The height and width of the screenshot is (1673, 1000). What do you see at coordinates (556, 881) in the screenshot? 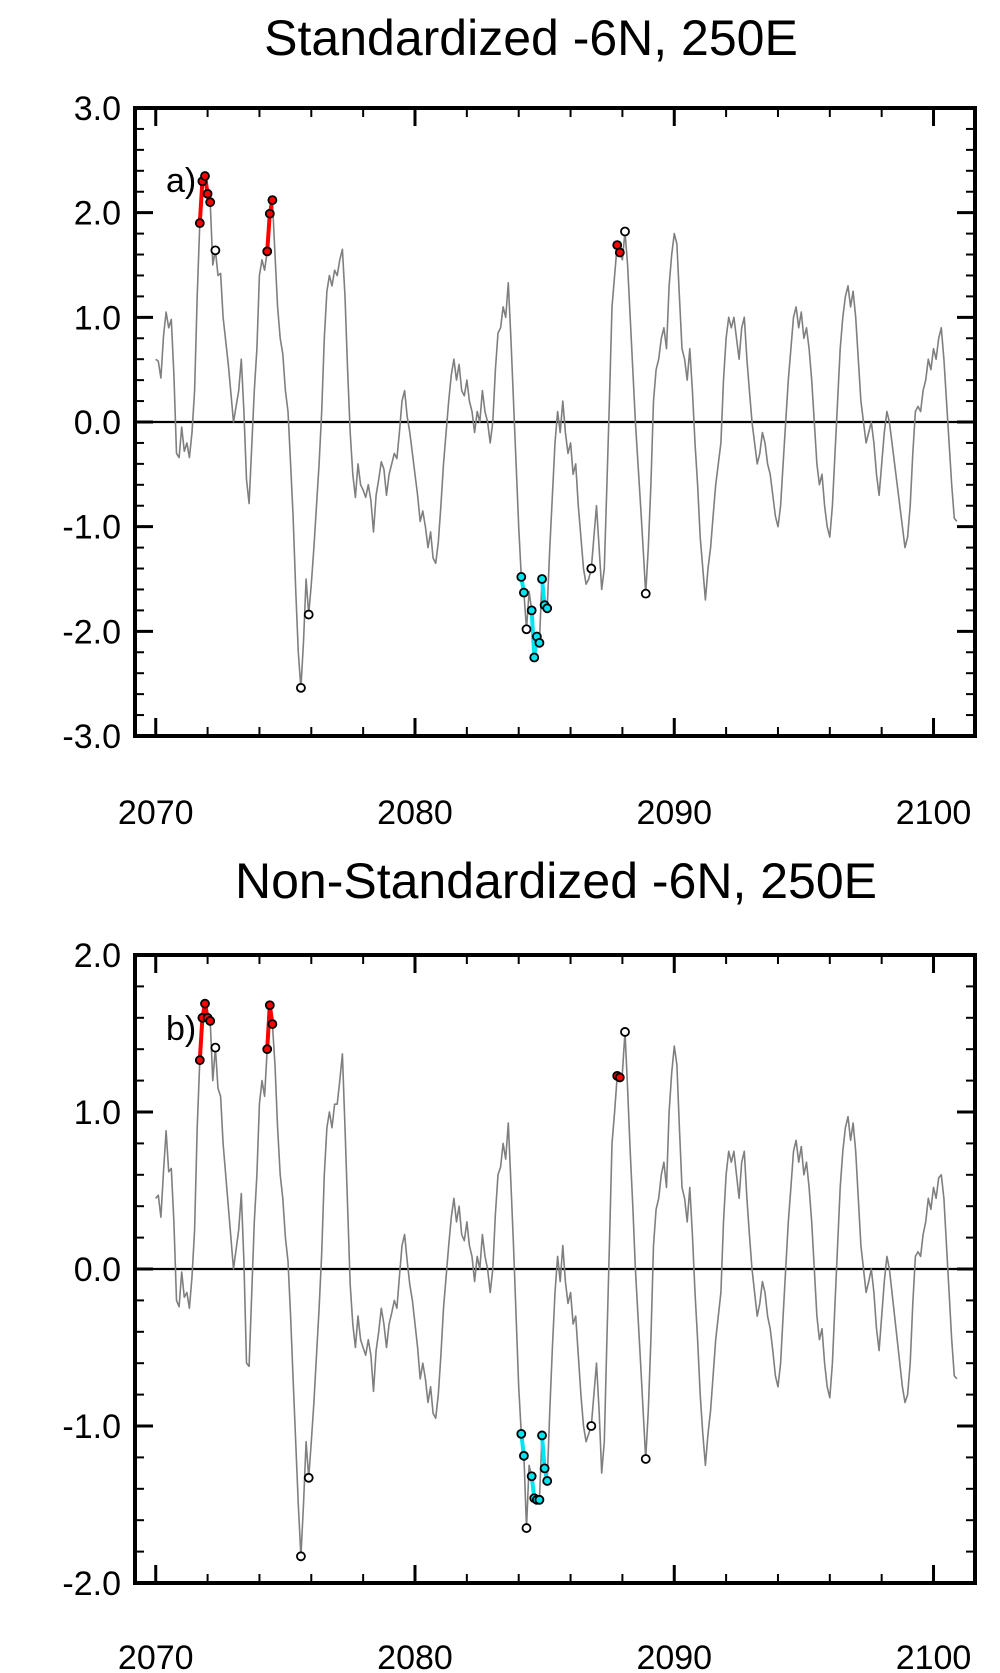
I see `chart-title: Non-Standardized -6N, 250E` at bounding box center [556, 881].